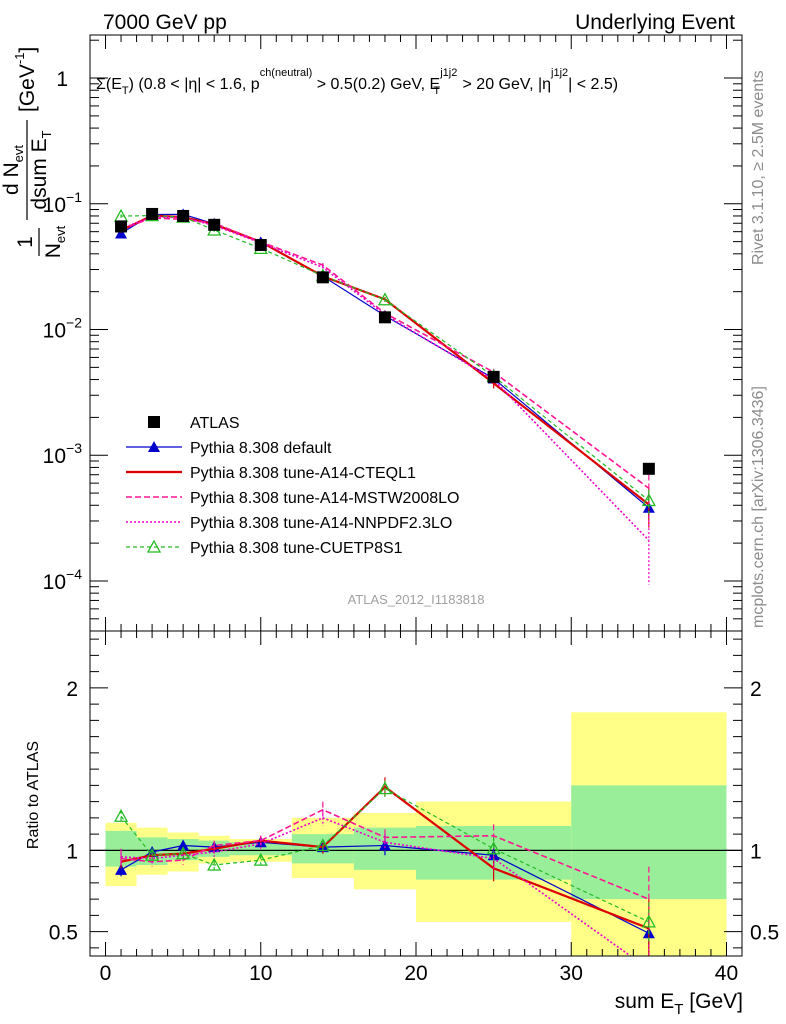 The width and height of the screenshot is (786, 1024). What do you see at coordinates (63, 580) in the screenshot?
I see `y-tick-label: 10⁻⁴` at bounding box center [63, 580].